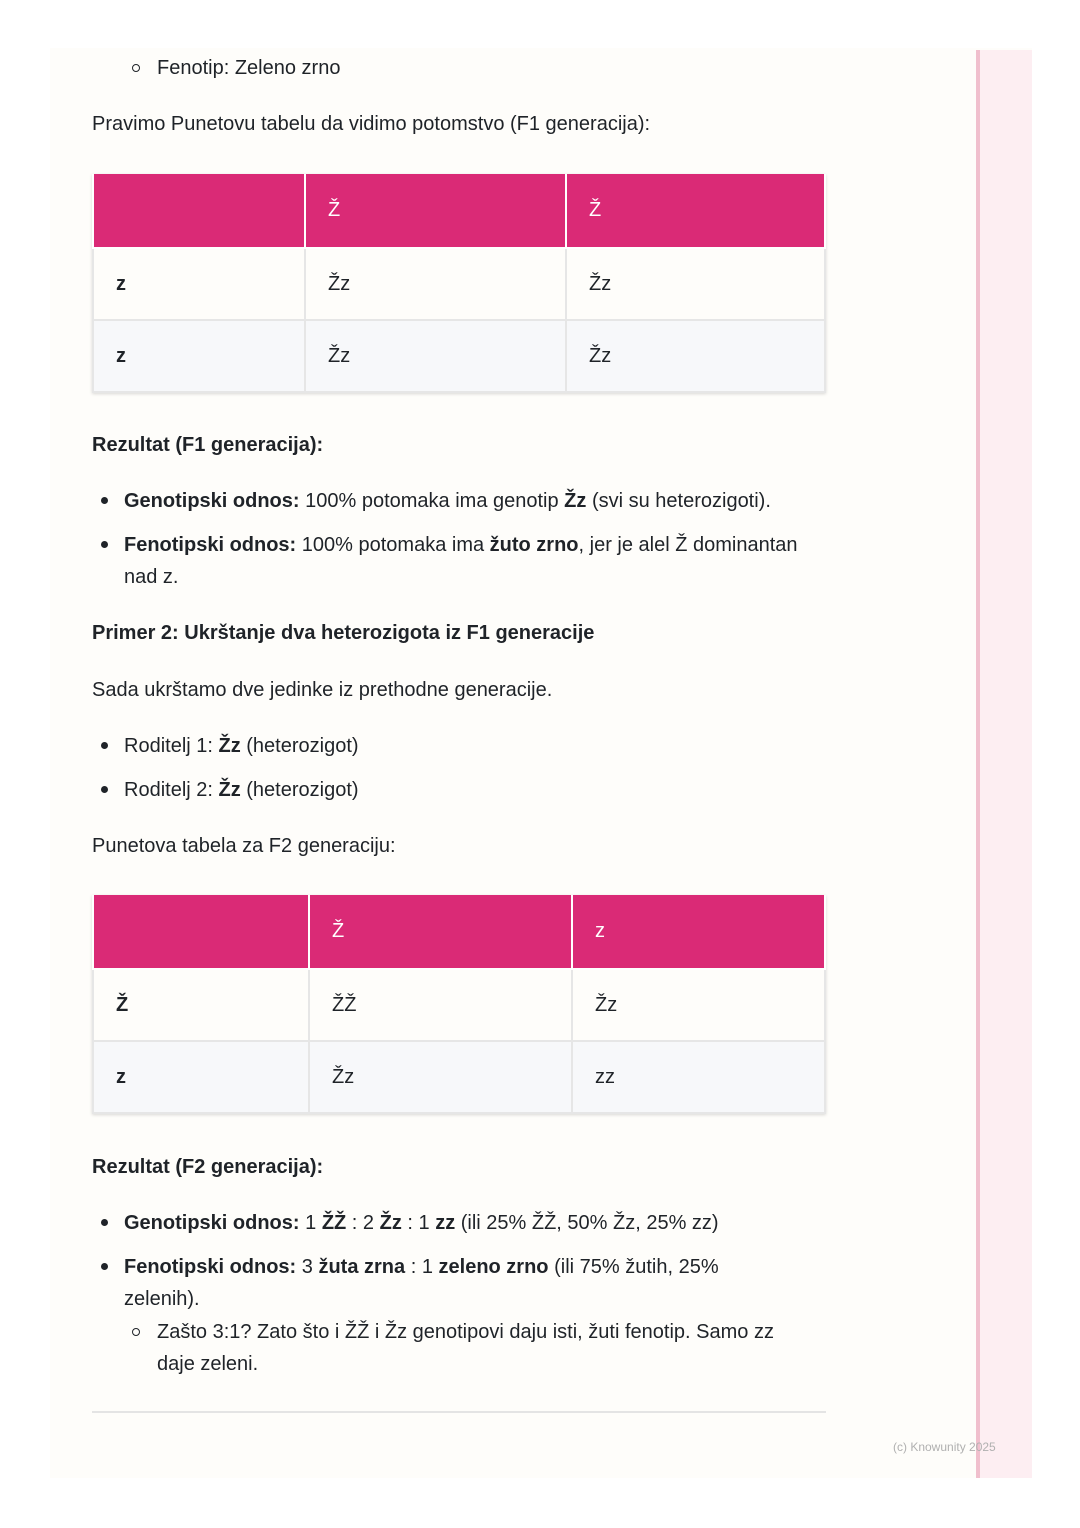  What do you see at coordinates (978, 764) in the screenshot?
I see `margin-line` at bounding box center [978, 764].